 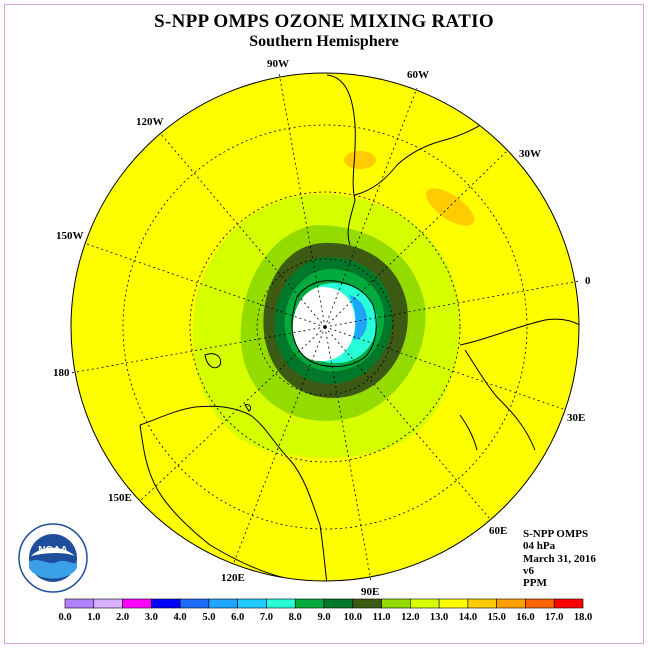 I want to click on lon-label-180: 180, so click(x=61, y=373).